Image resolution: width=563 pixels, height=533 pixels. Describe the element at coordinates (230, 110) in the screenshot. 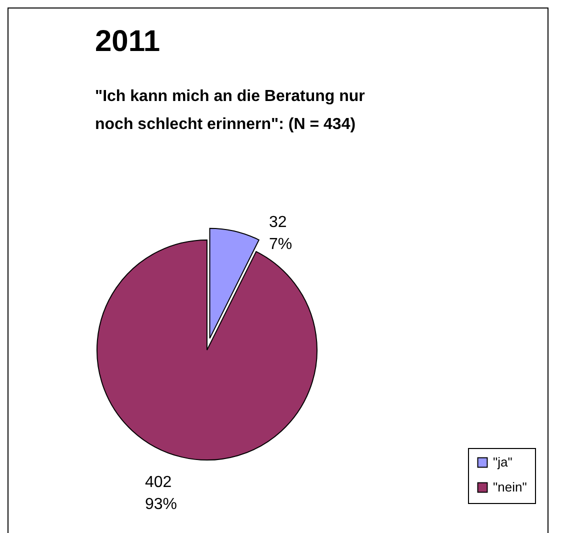

I see `chart-subtitle: "Ich kann mich an die Beratung nur noch schlecht erinnern": (N = 434)` at that location.